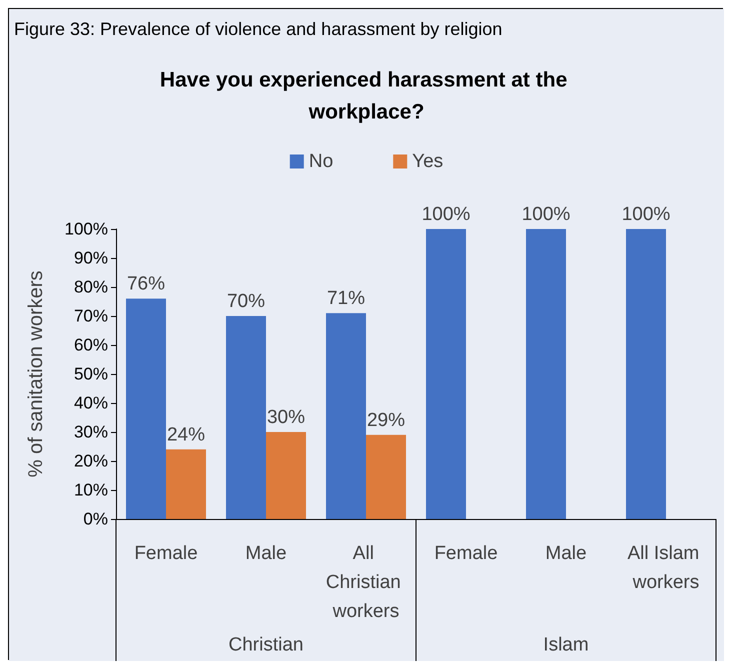 The image size is (731, 668). What do you see at coordinates (266, 645) in the screenshot?
I see `text: Christian` at bounding box center [266, 645].